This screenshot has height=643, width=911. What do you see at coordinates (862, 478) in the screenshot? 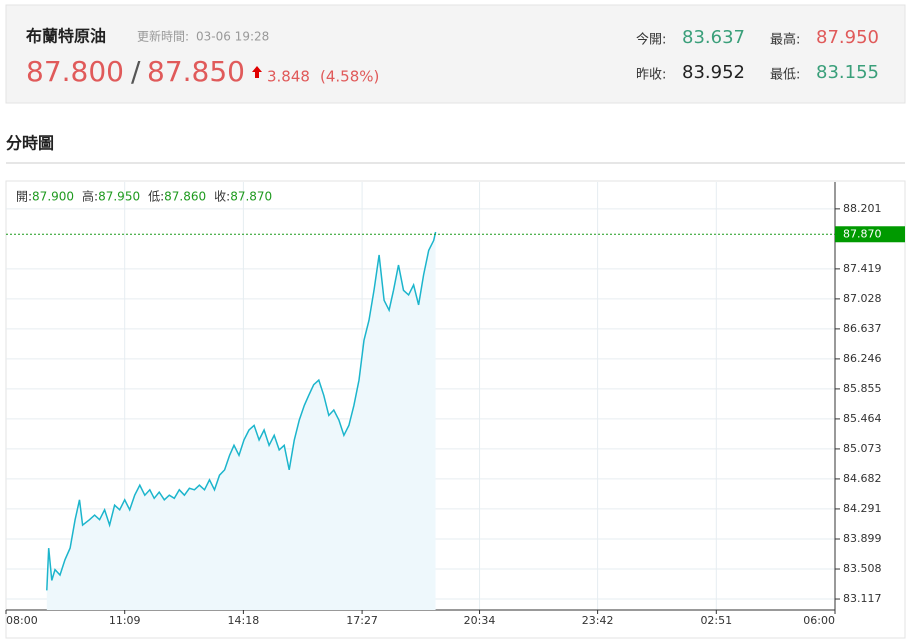
I see `y-tick-label: 84.682` at bounding box center [862, 478].